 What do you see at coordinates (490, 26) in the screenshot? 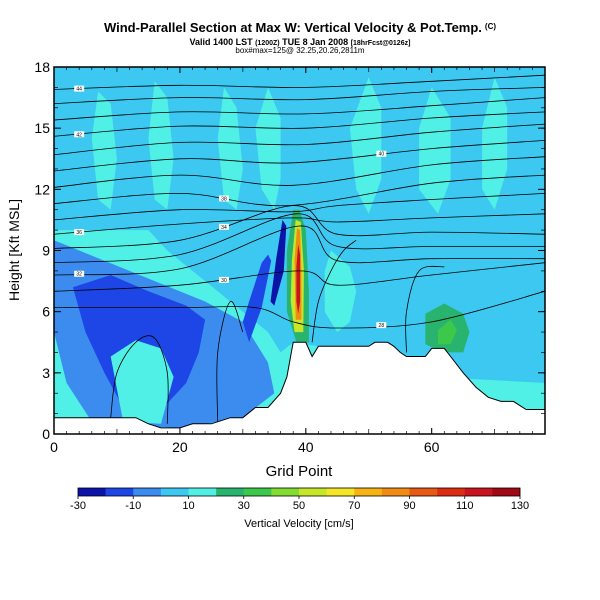
I see `title-copyright-mark: (C)` at bounding box center [490, 26].